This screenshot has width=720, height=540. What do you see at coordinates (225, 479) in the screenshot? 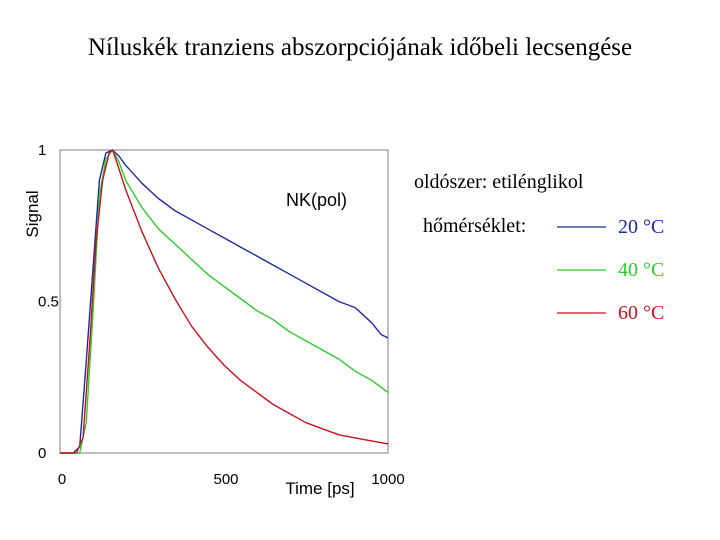
I see `x-tick-label: 500` at bounding box center [225, 479].